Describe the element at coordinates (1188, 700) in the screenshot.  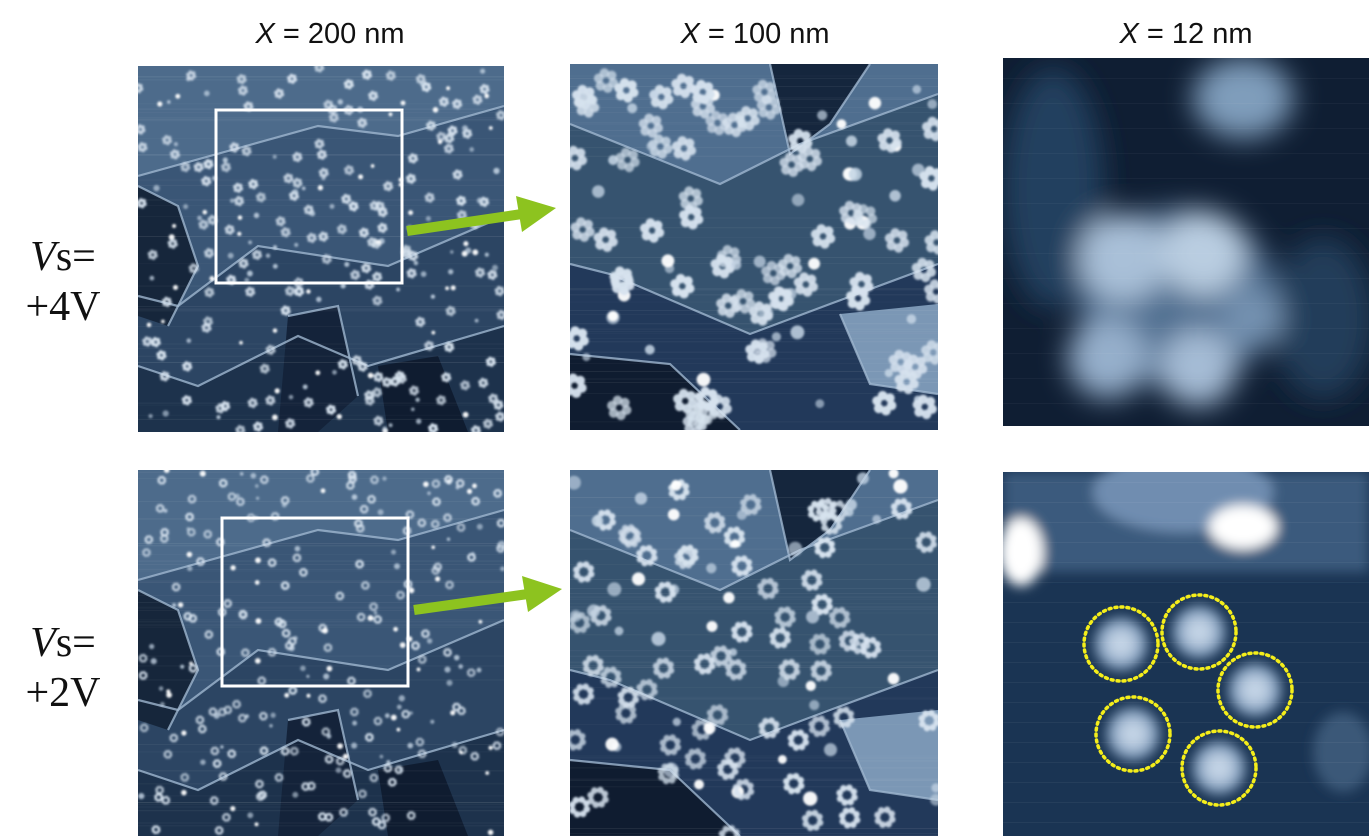
I see `highlight-circles` at that location.